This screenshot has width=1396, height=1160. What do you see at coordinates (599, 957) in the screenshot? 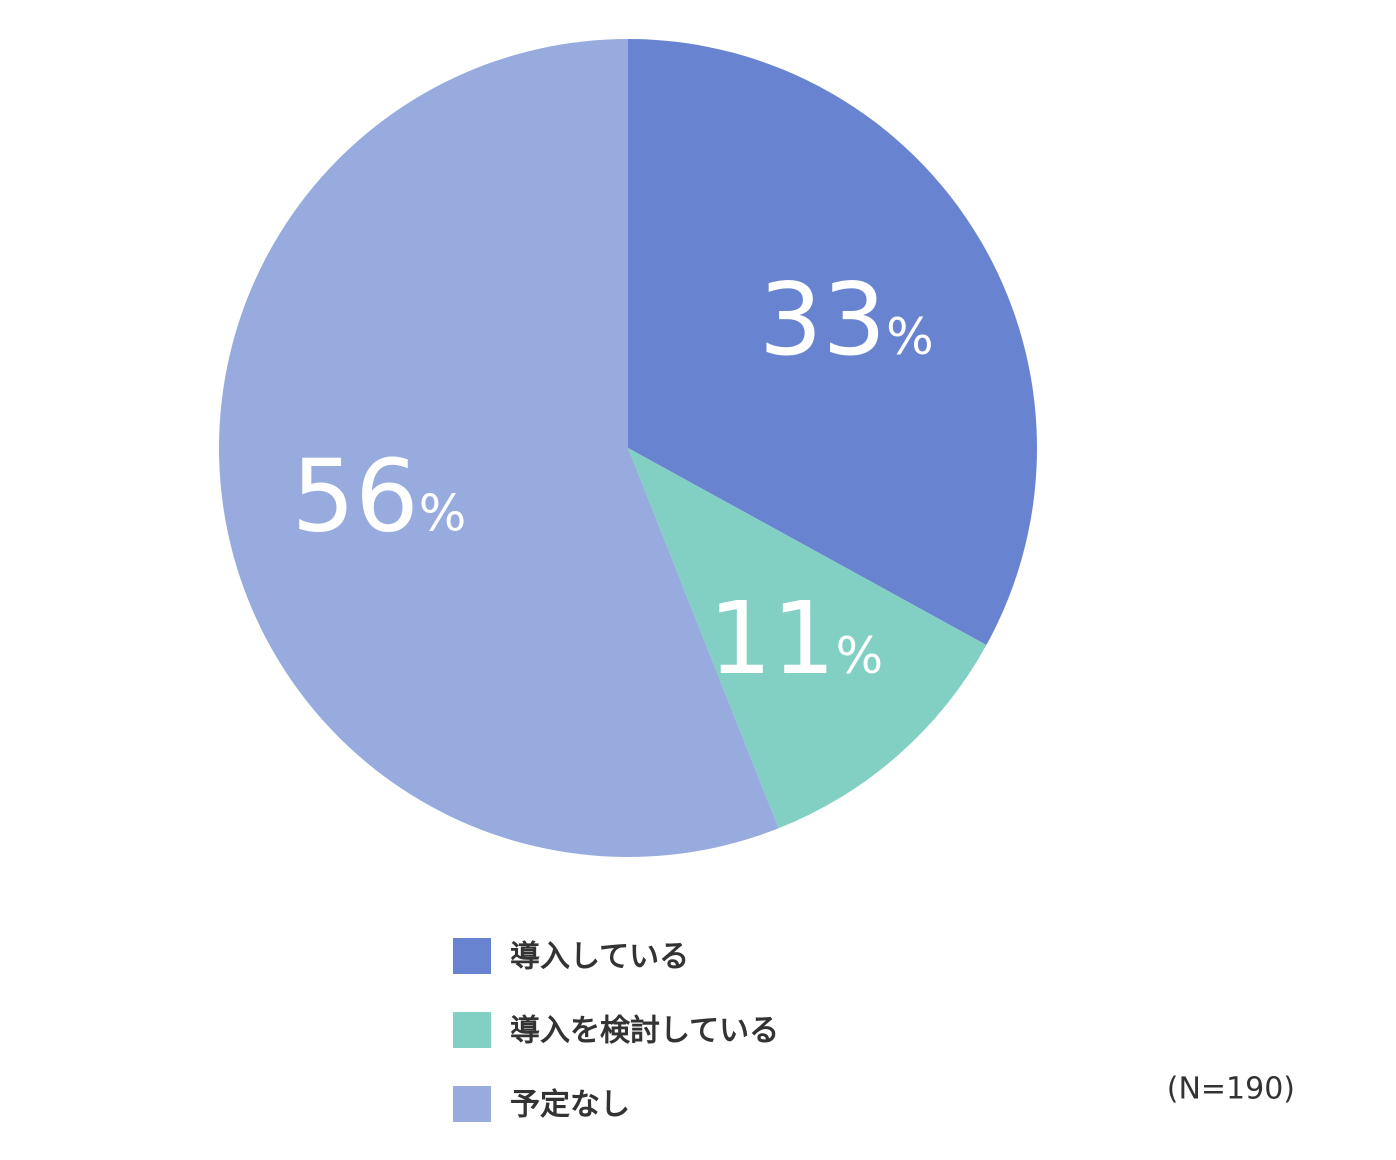
I see `legend-label: 導入している` at bounding box center [599, 957].